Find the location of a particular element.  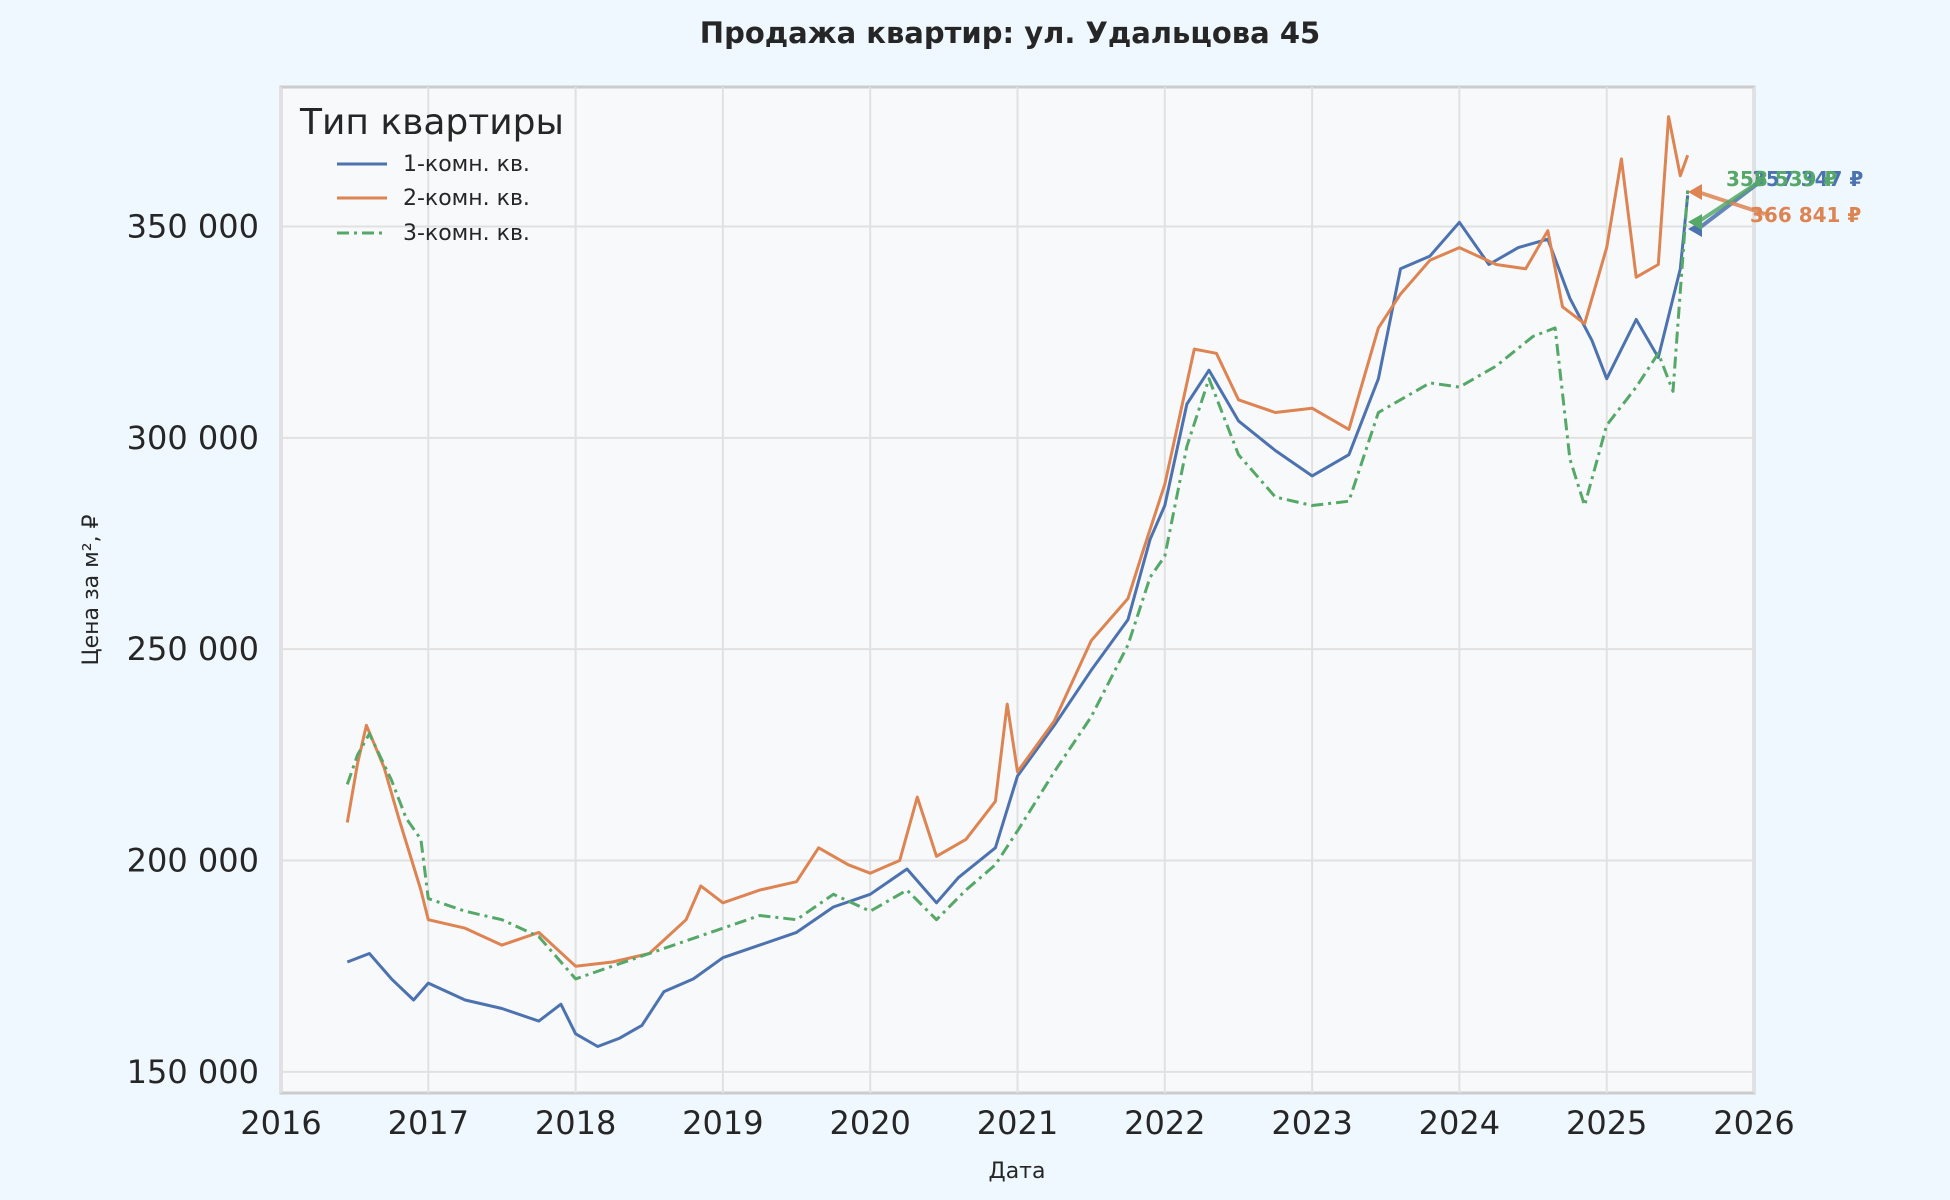

legend-title: Тип квартиры is located at coordinates (431, 122).